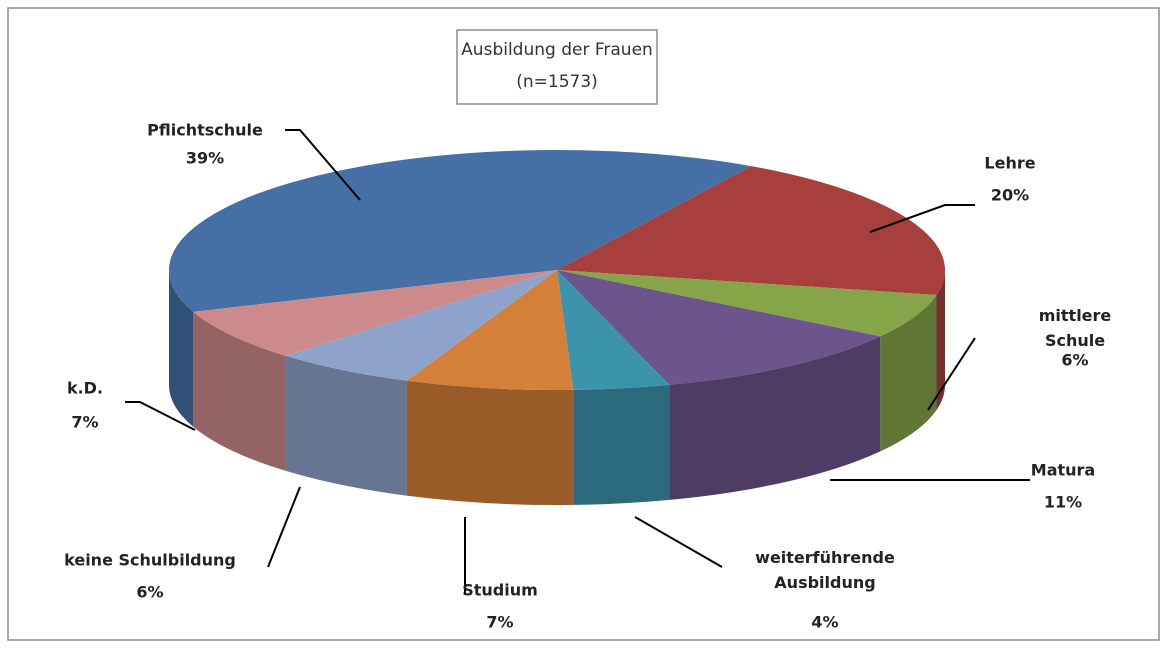 This screenshot has width=1168, height=648. Describe the element at coordinates (825, 570) in the screenshot. I see `category-label: weiterführende Ausbildung` at that location.